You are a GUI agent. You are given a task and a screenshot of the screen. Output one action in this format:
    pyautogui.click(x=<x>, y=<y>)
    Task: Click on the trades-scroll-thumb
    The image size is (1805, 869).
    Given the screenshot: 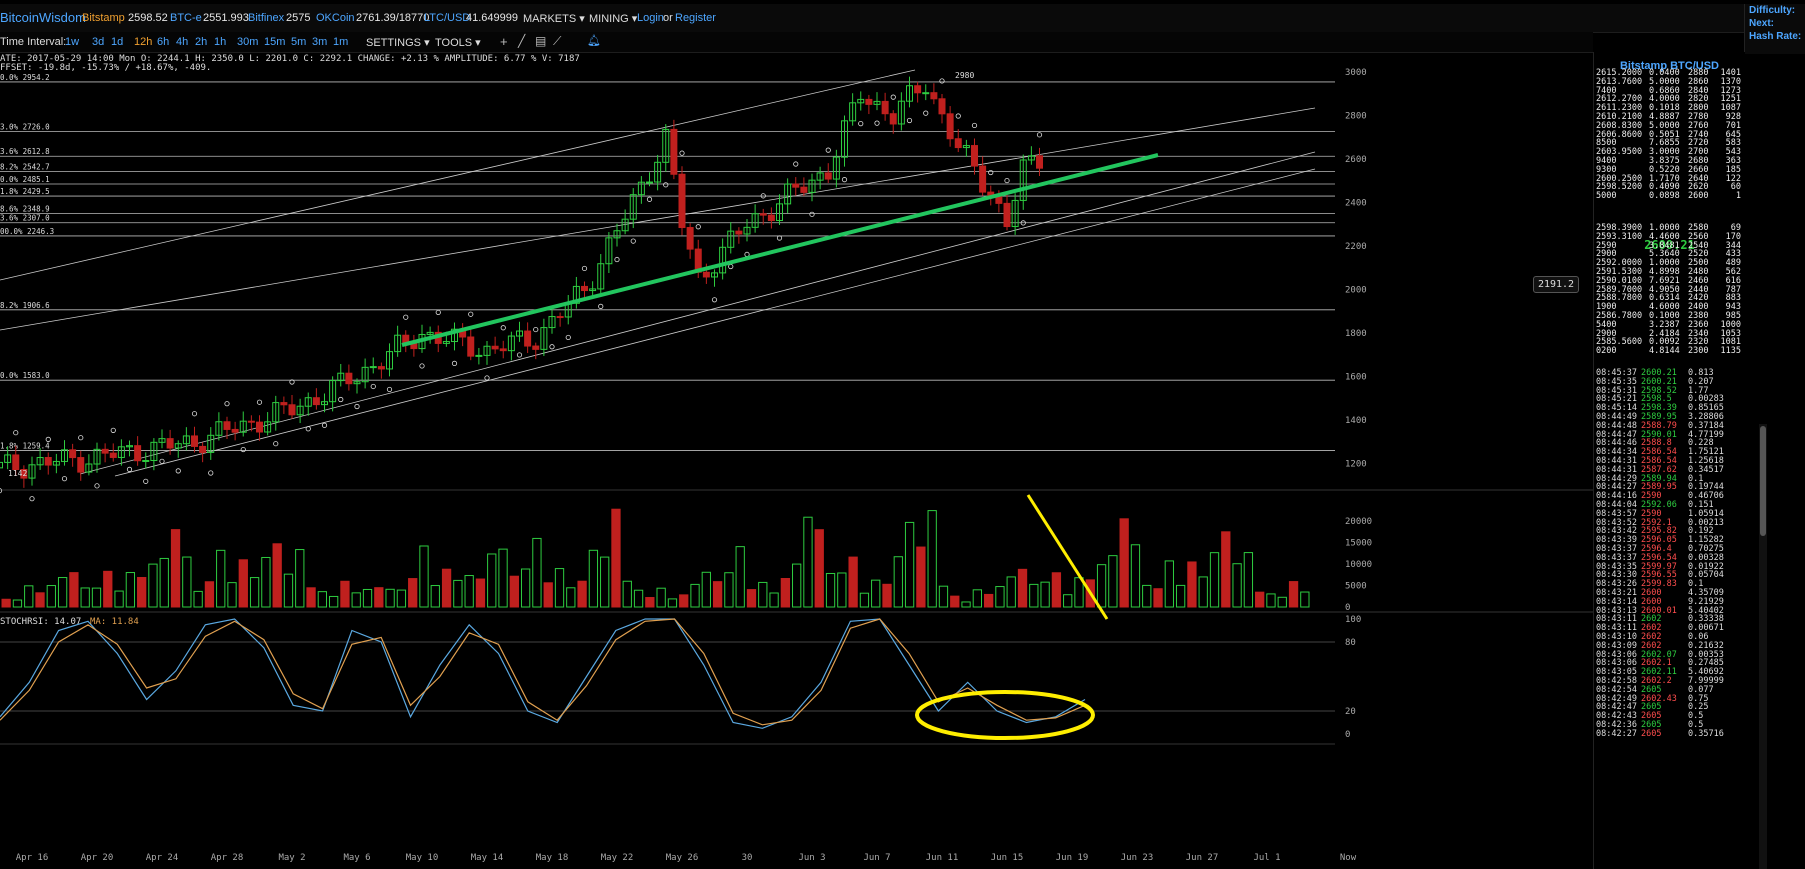 What is the action you would take?
    pyautogui.click(x=1763, y=481)
    